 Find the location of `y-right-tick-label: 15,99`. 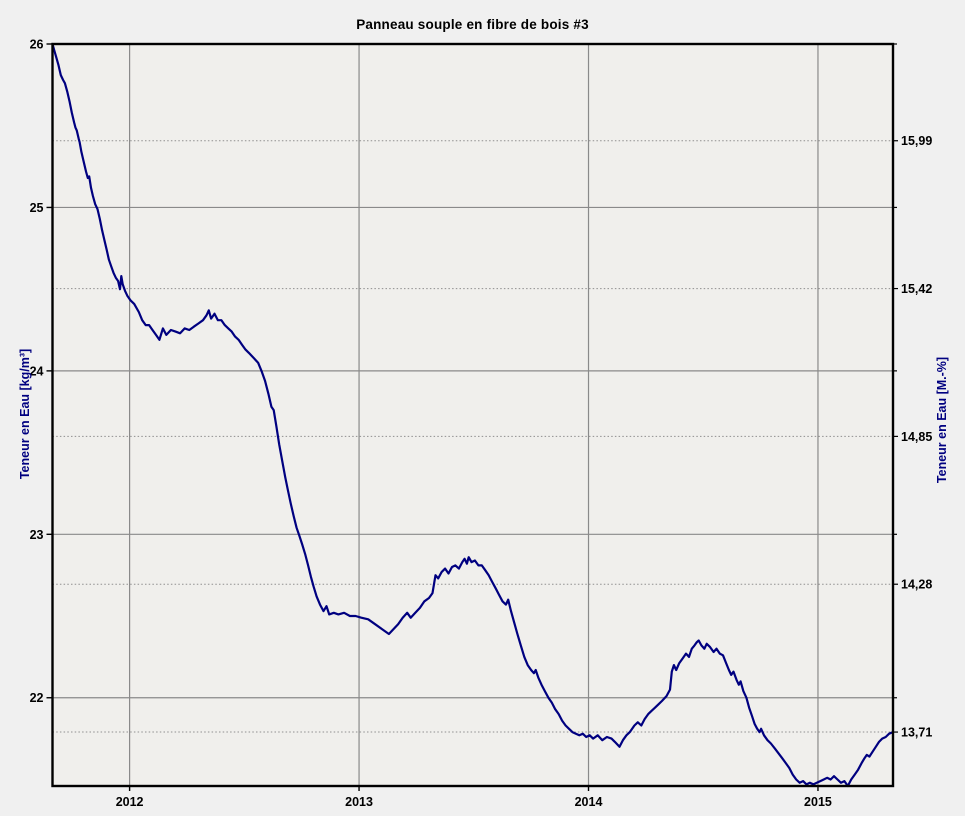

y-right-tick-label: 15,99 is located at coordinates (916, 141).